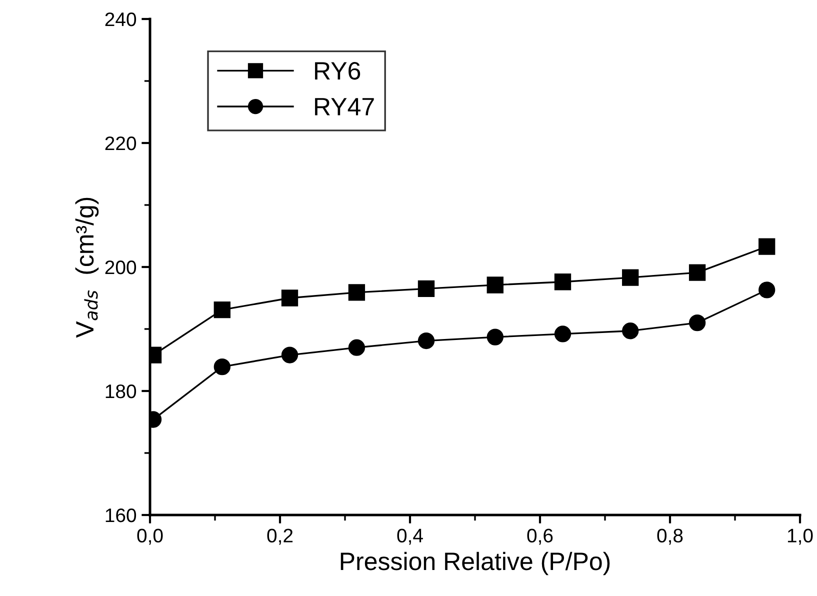 The height and width of the screenshot is (596, 817). I want to click on y-axis-title: V$_{ads}$ (cm³/g), so click(87, 268).